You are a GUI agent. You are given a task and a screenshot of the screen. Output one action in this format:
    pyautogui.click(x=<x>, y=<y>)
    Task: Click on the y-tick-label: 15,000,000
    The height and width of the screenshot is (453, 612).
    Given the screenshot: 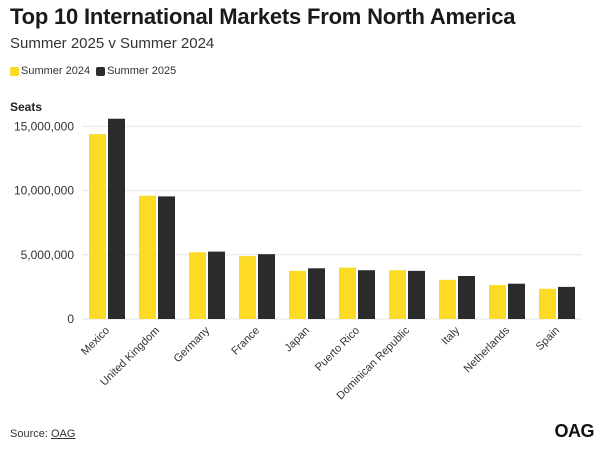 What is the action you would take?
    pyautogui.click(x=44, y=126)
    